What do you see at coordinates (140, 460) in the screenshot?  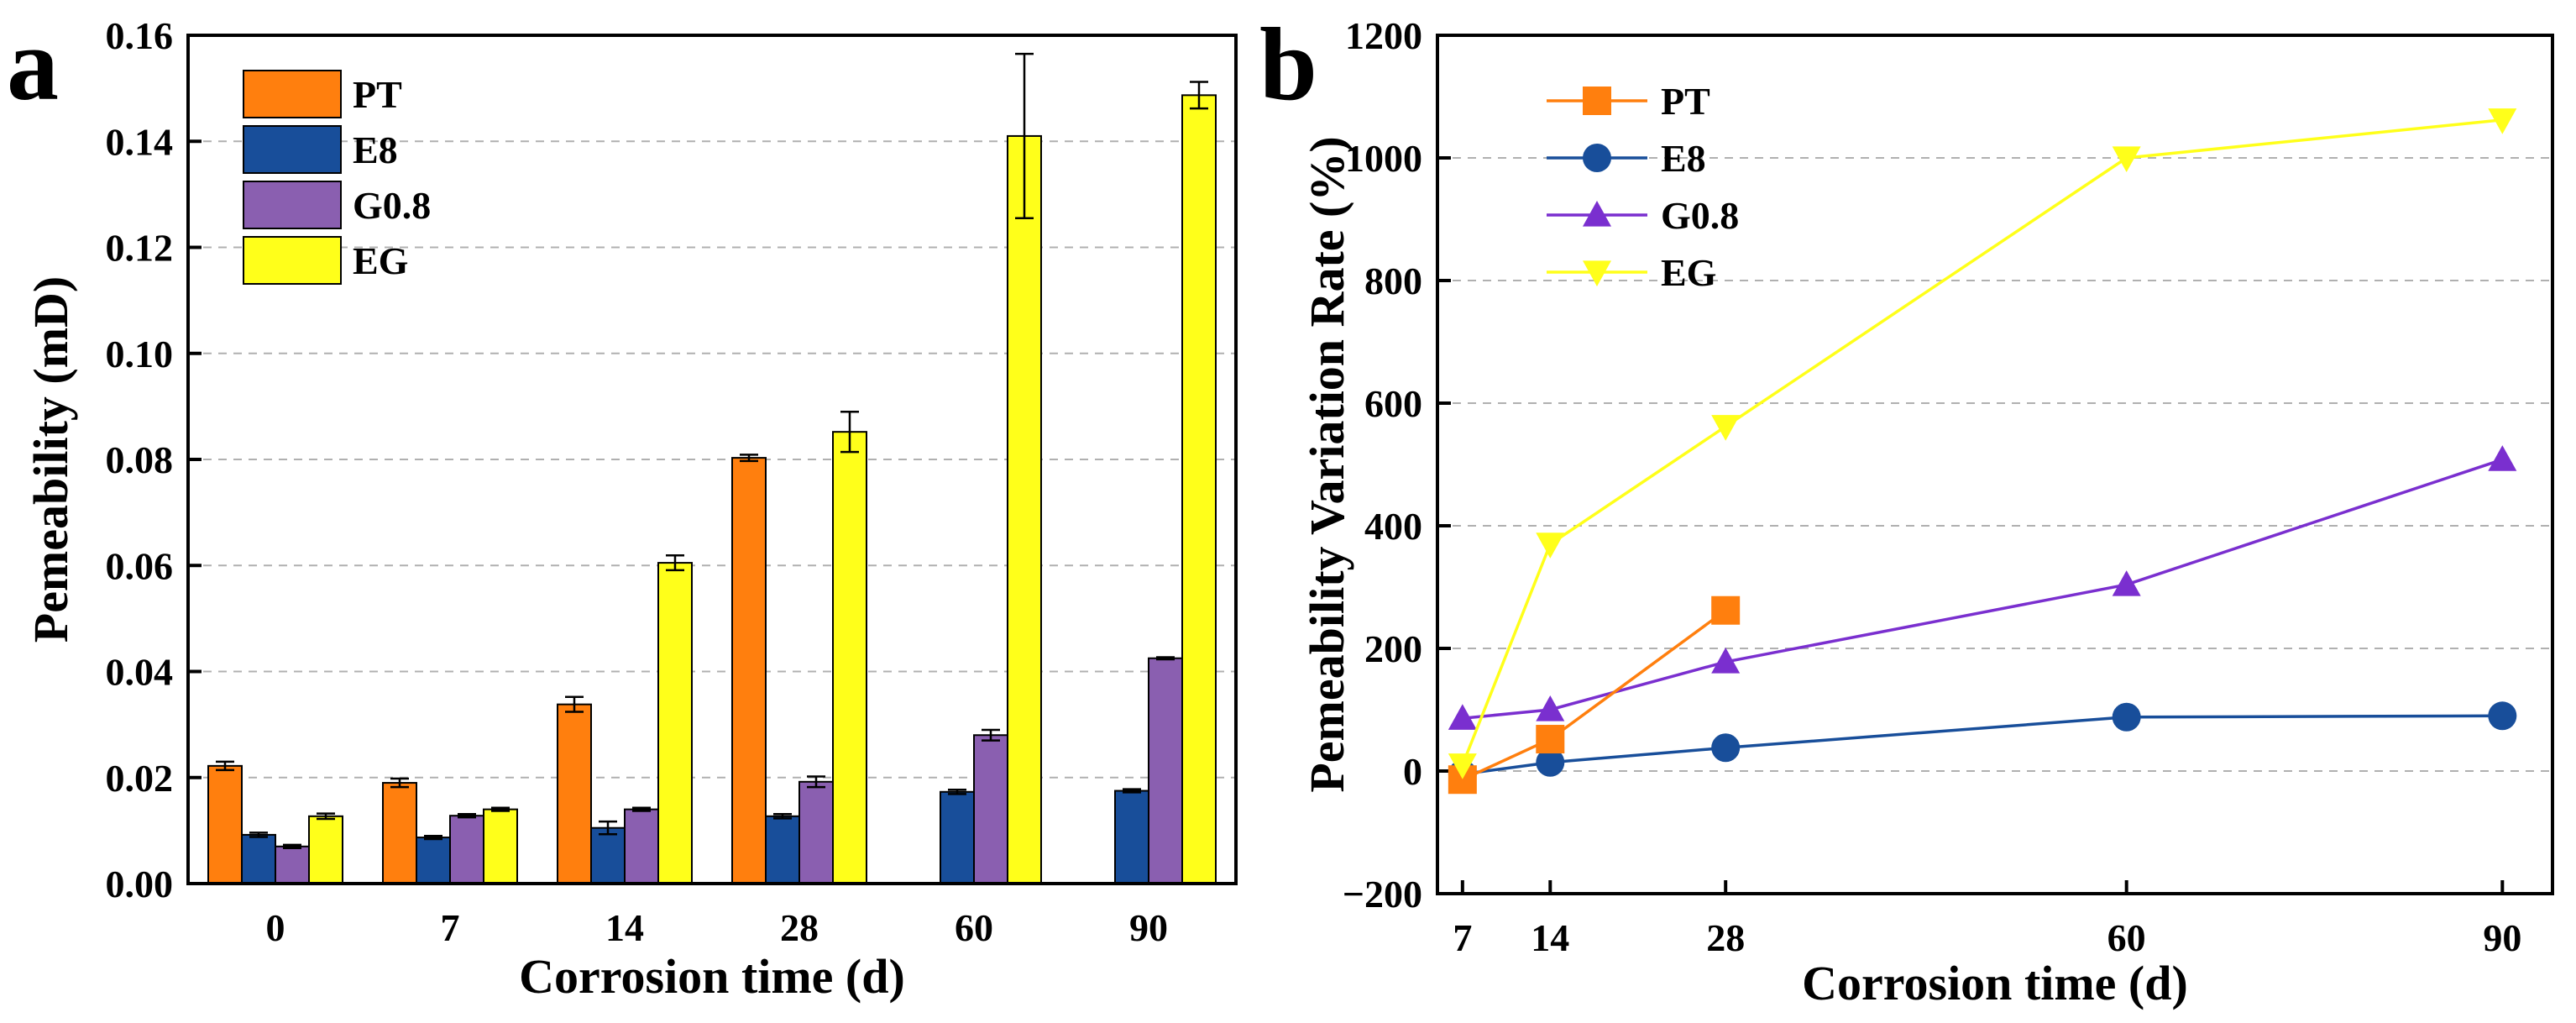 I see `y-tick-label: 0.08` at bounding box center [140, 460].